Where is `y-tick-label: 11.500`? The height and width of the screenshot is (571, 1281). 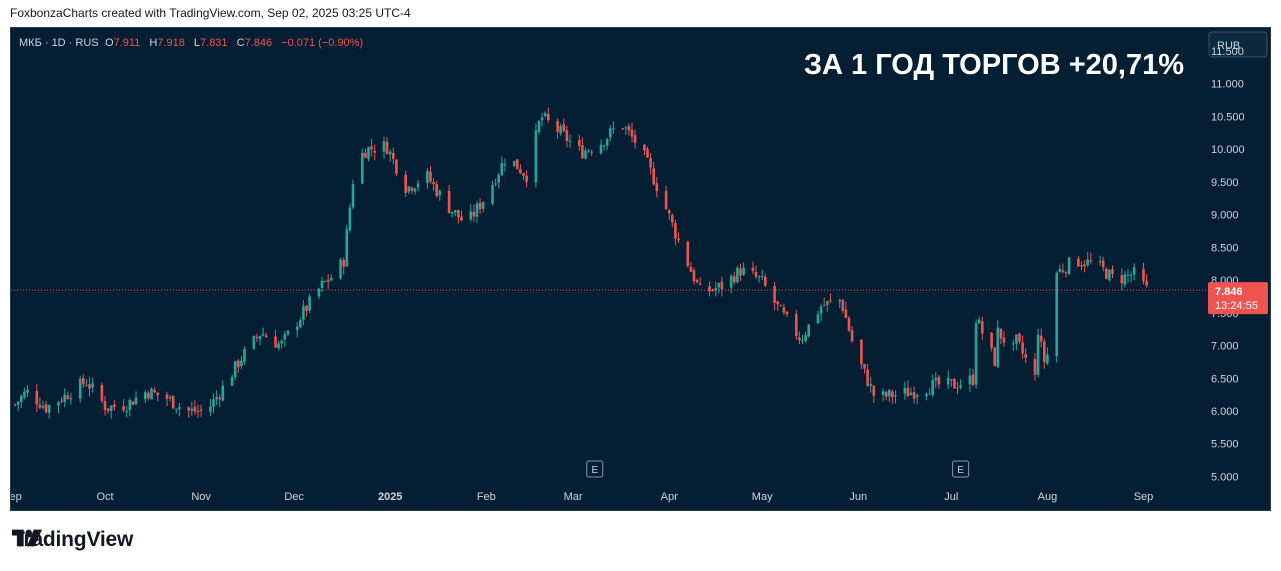
y-tick-label: 11.500 is located at coordinates (1227, 52).